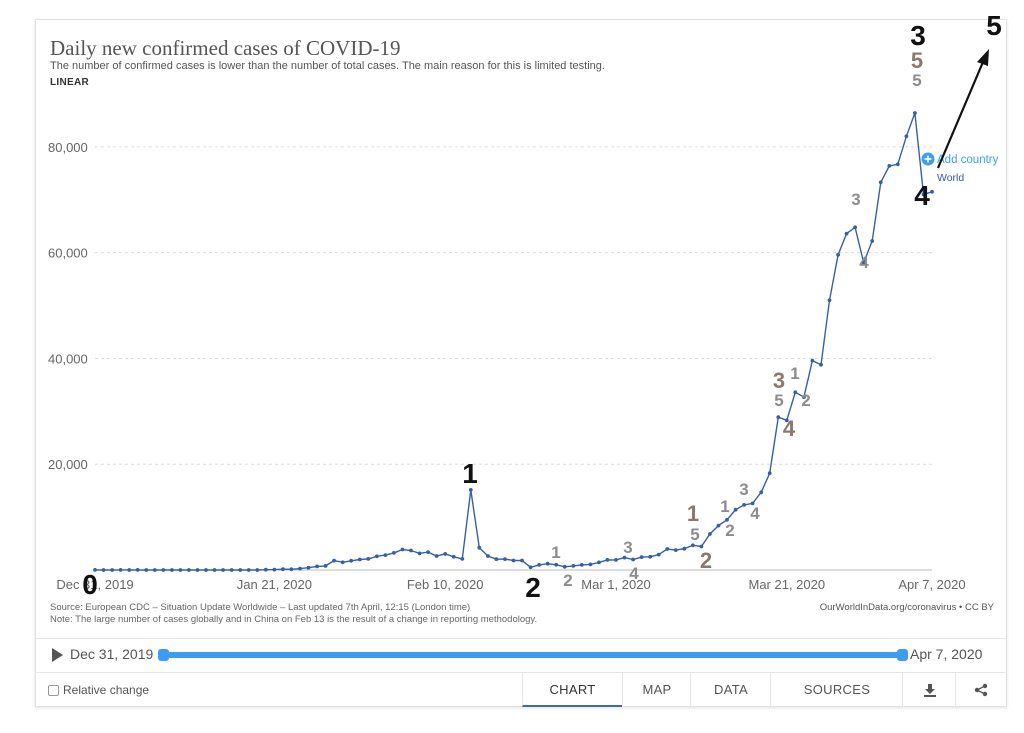 Image resolution: width=1024 pixels, height=733 pixels. What do you see at coordinates (98, 690) in the screenshot?
I see `relative-change-toggle: Relative change` at bounding box center [98, 690].